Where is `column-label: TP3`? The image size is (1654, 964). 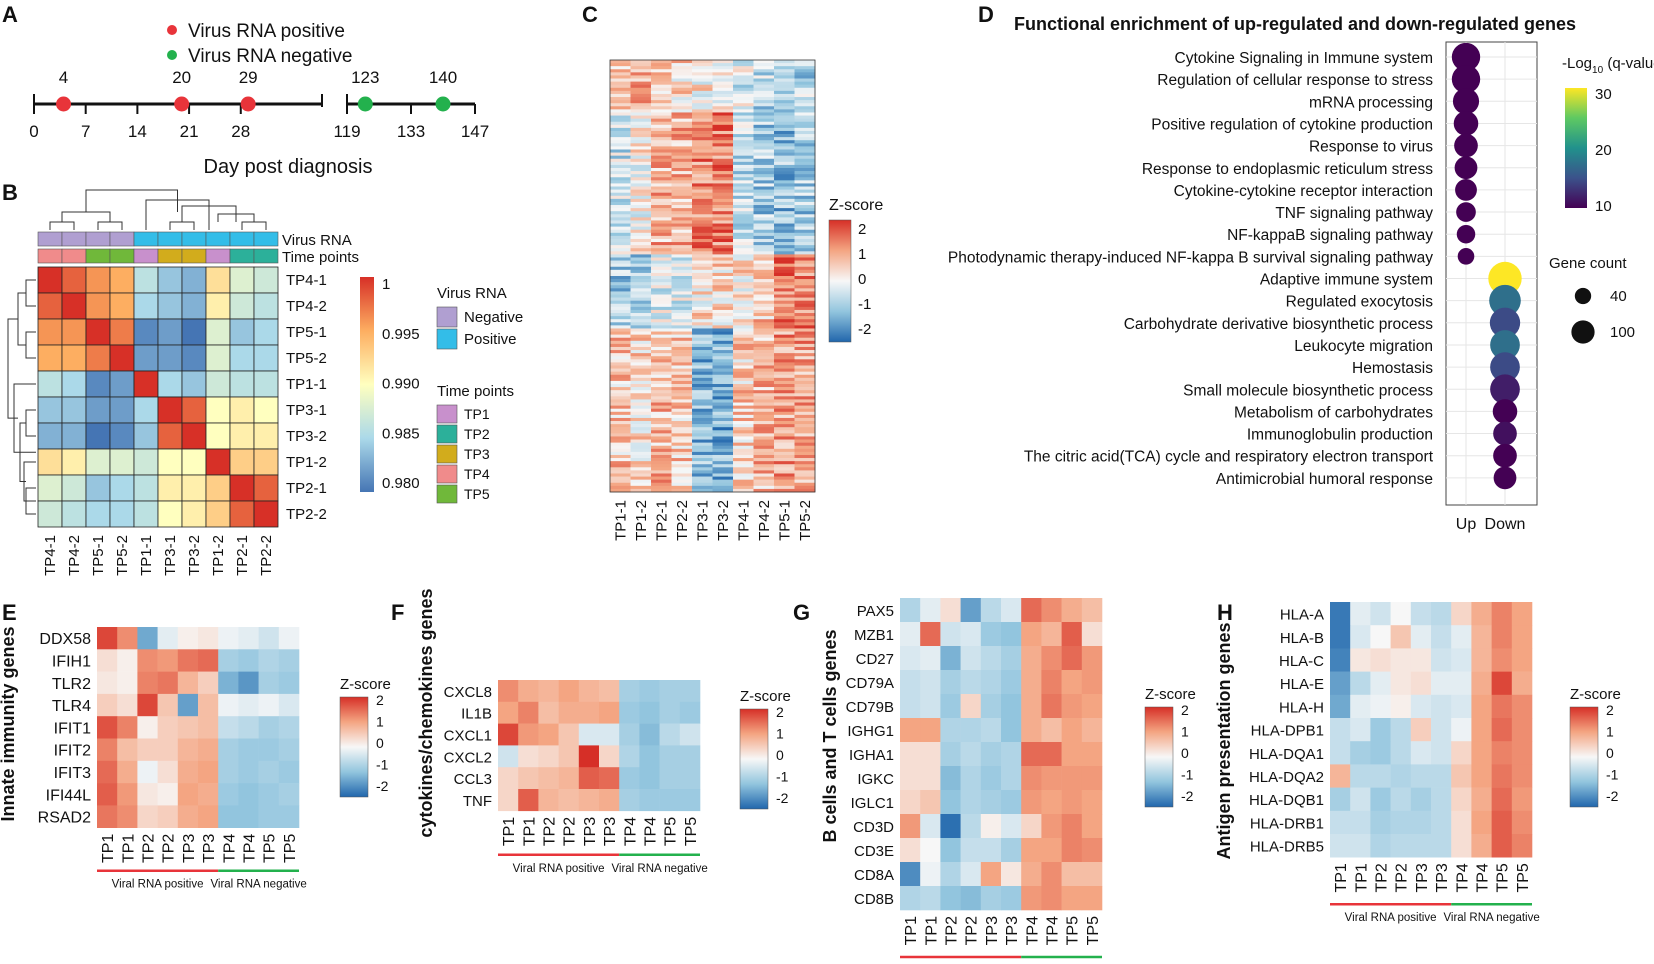 column-label: TP3 is located at coordinates (1422, 877).